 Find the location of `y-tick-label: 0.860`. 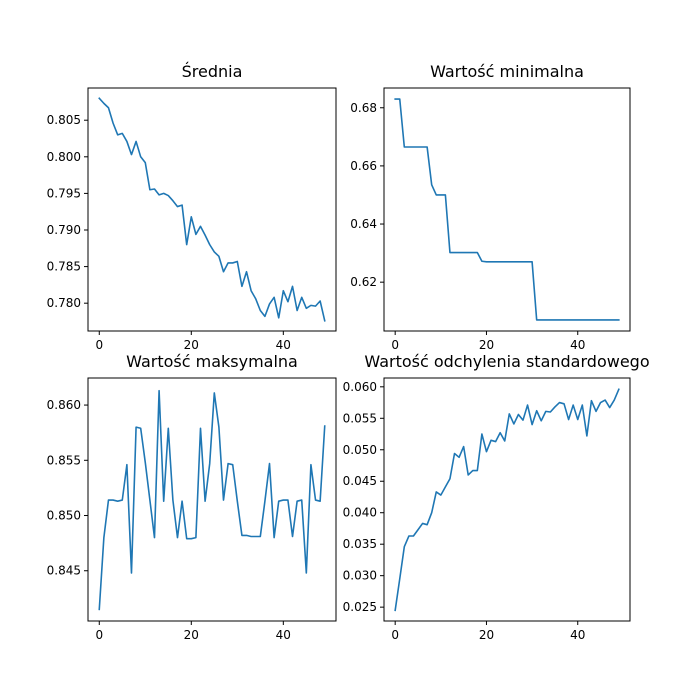

y-tick-label: 0.860 is located at coordinates (64, 405).